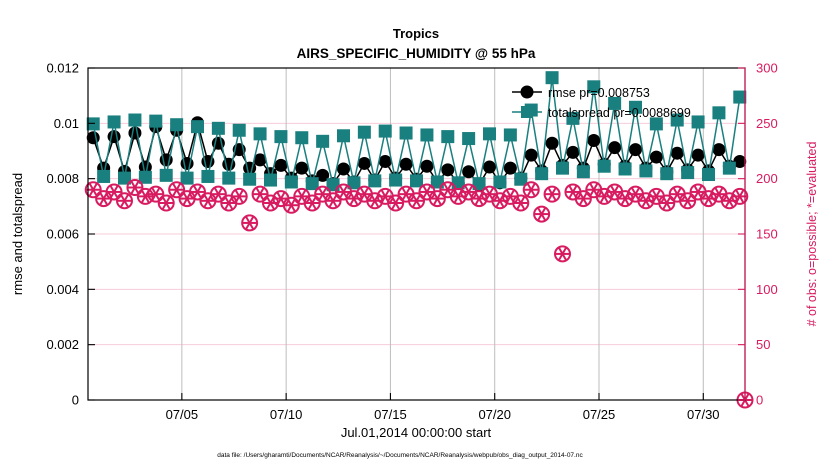 The height and width of the screenshot is (470, 830). I want to click on left-tick-label: 0.002, so click(62, 344).